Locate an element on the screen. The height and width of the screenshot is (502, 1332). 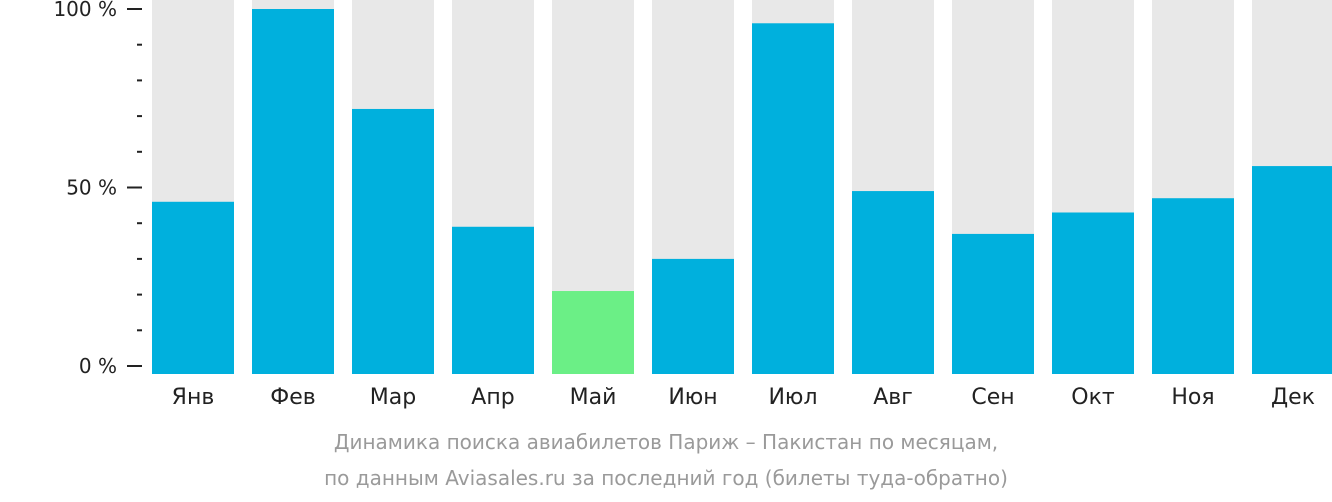
x-tick-label: Сен is located at coordinates (992, 397).